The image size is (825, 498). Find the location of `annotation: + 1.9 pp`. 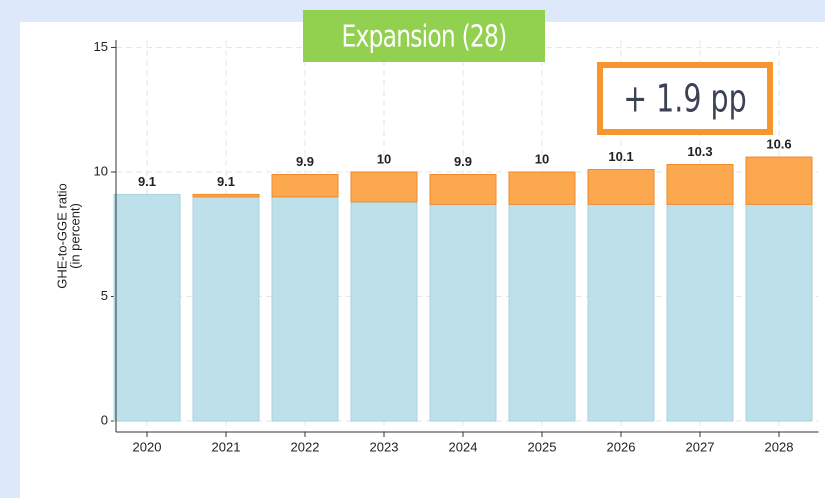

annotation: + 1.9 pp is located at coordinates (684, 99).